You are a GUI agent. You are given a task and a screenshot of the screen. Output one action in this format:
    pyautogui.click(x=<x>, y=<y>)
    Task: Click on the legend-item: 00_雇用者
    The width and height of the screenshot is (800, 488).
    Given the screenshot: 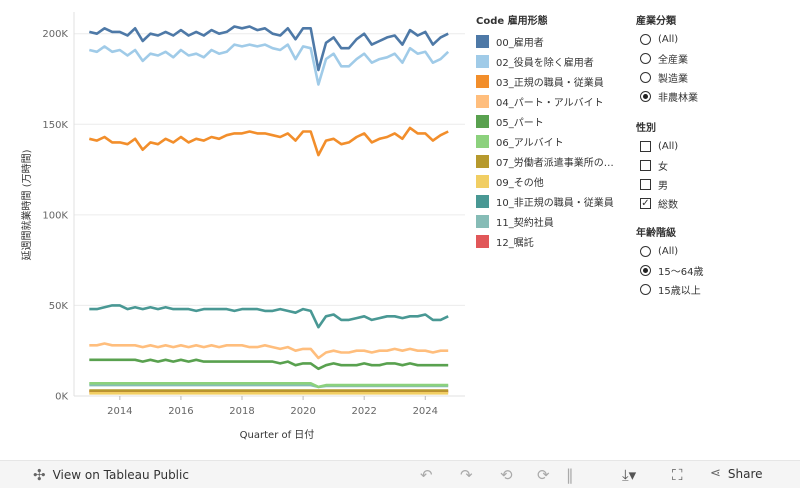 What is the action you would take?
    pyautogui.click(x=551, y=41)
    